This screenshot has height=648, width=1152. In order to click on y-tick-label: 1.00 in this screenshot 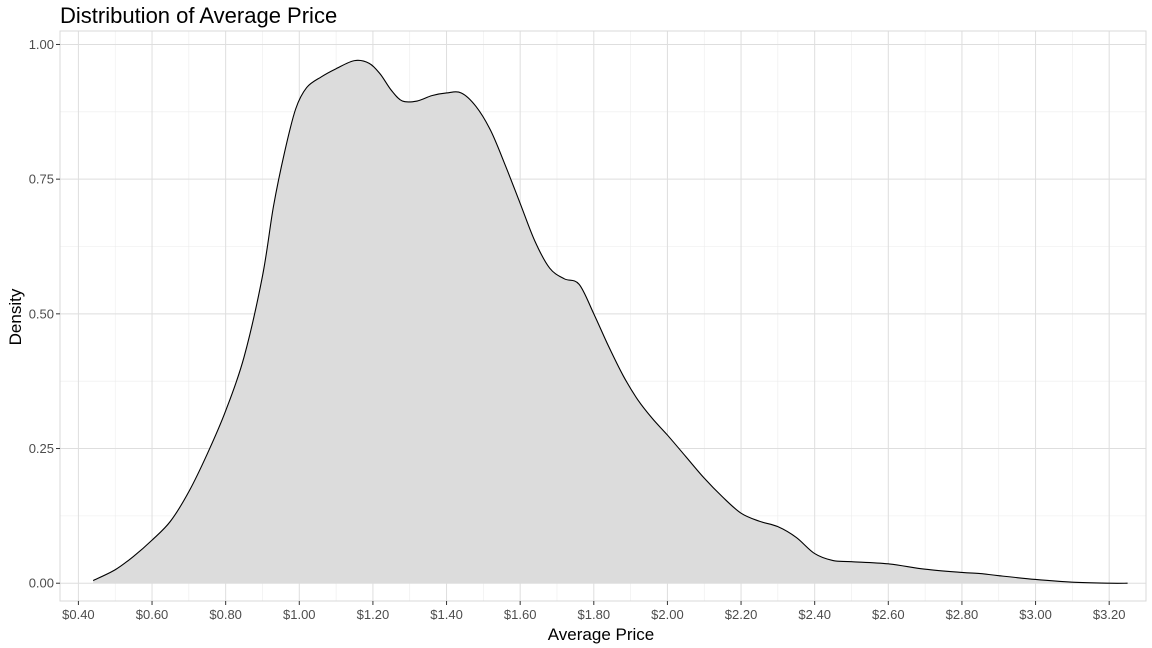, I will do `click(41, 44)`.